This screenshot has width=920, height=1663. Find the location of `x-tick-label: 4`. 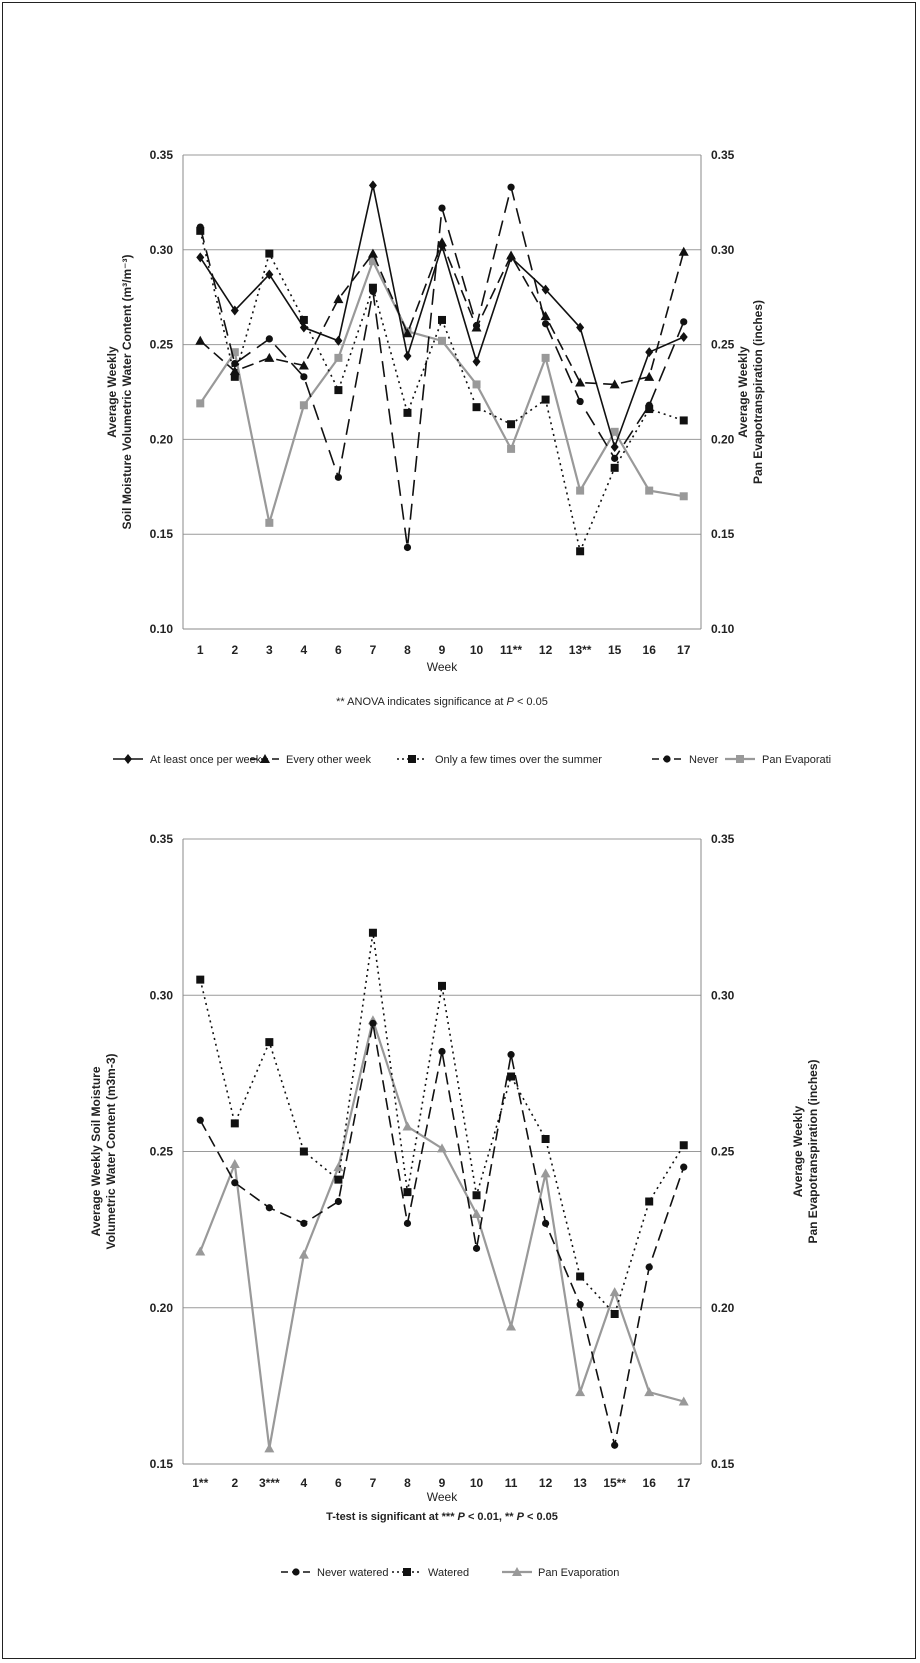

x-tick-label: 4 is located at coordinates (304, 650).